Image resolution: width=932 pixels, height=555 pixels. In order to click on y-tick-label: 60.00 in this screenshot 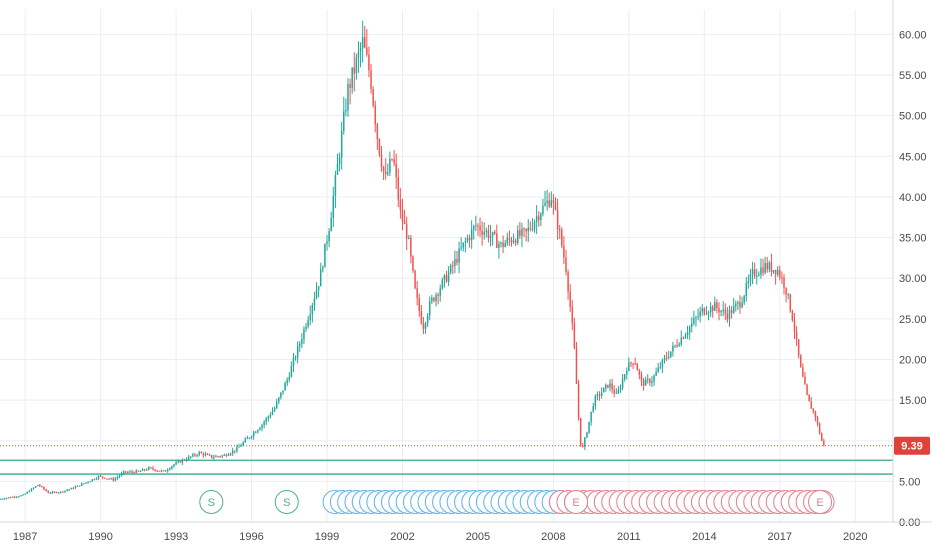, I will do `click(913, 35)`.